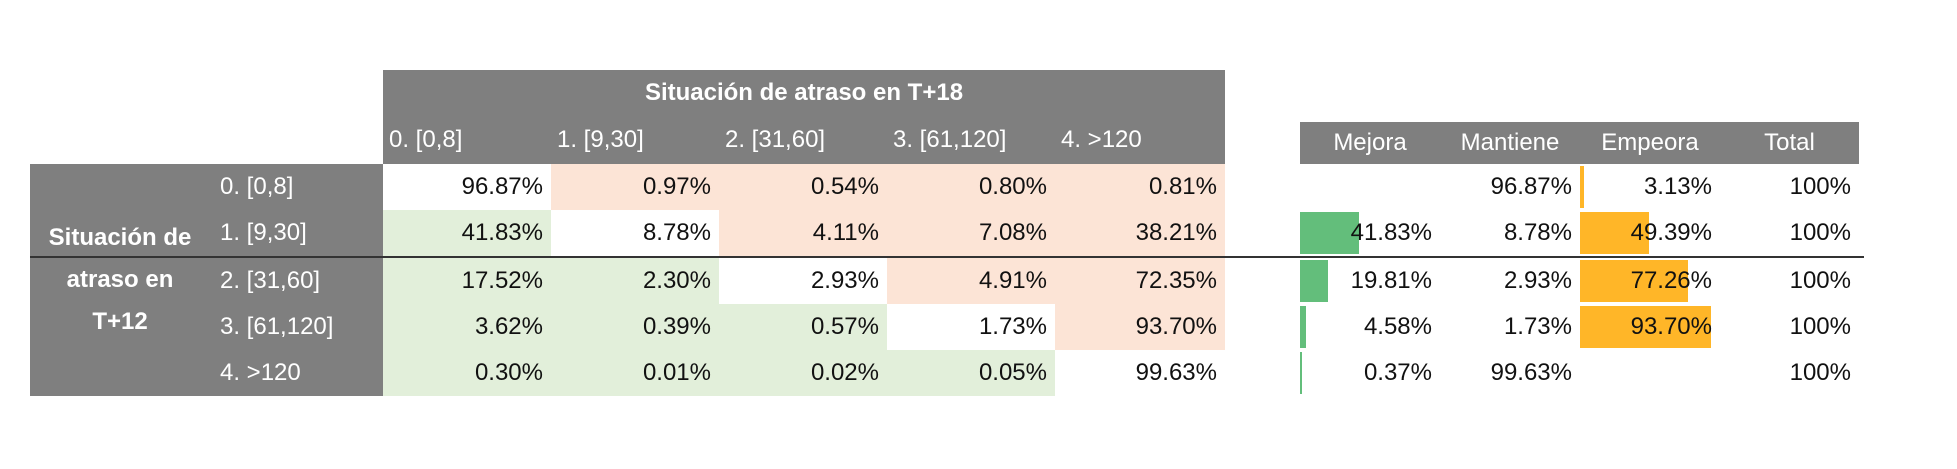 Image resolution: width=1957 pixels, height=469 pixels. Describe the element at coordinates (467, 281) in the screenshot. I see `matrix-cell: 17.52%` at that location.